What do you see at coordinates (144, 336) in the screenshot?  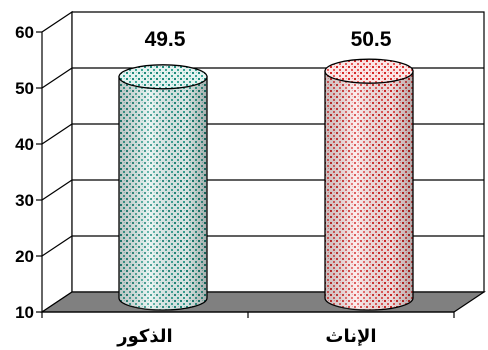 I see `x-category-label: الذكور` at bounding box center [144, 336].